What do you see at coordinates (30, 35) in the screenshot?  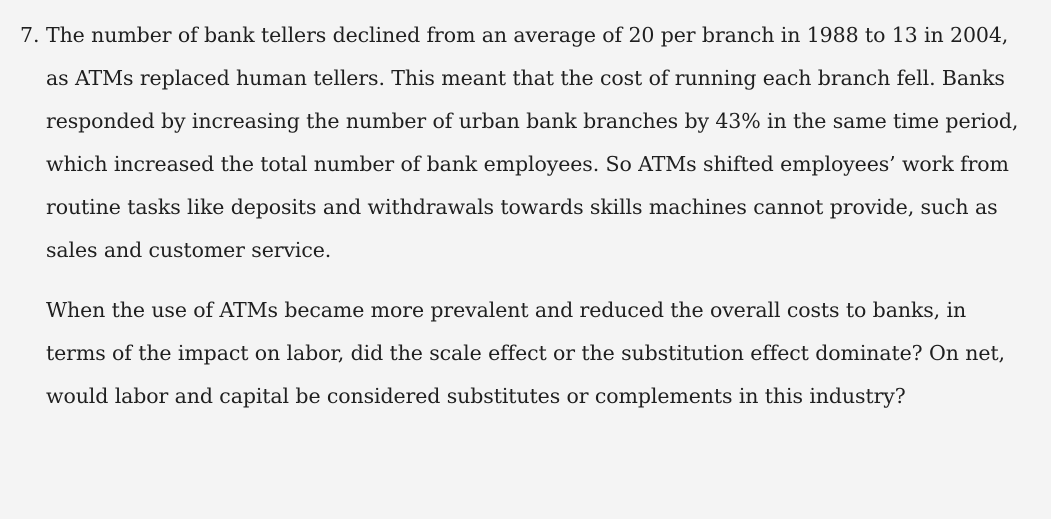 I see `question-number: 7.` at bounding box center [30, 35].